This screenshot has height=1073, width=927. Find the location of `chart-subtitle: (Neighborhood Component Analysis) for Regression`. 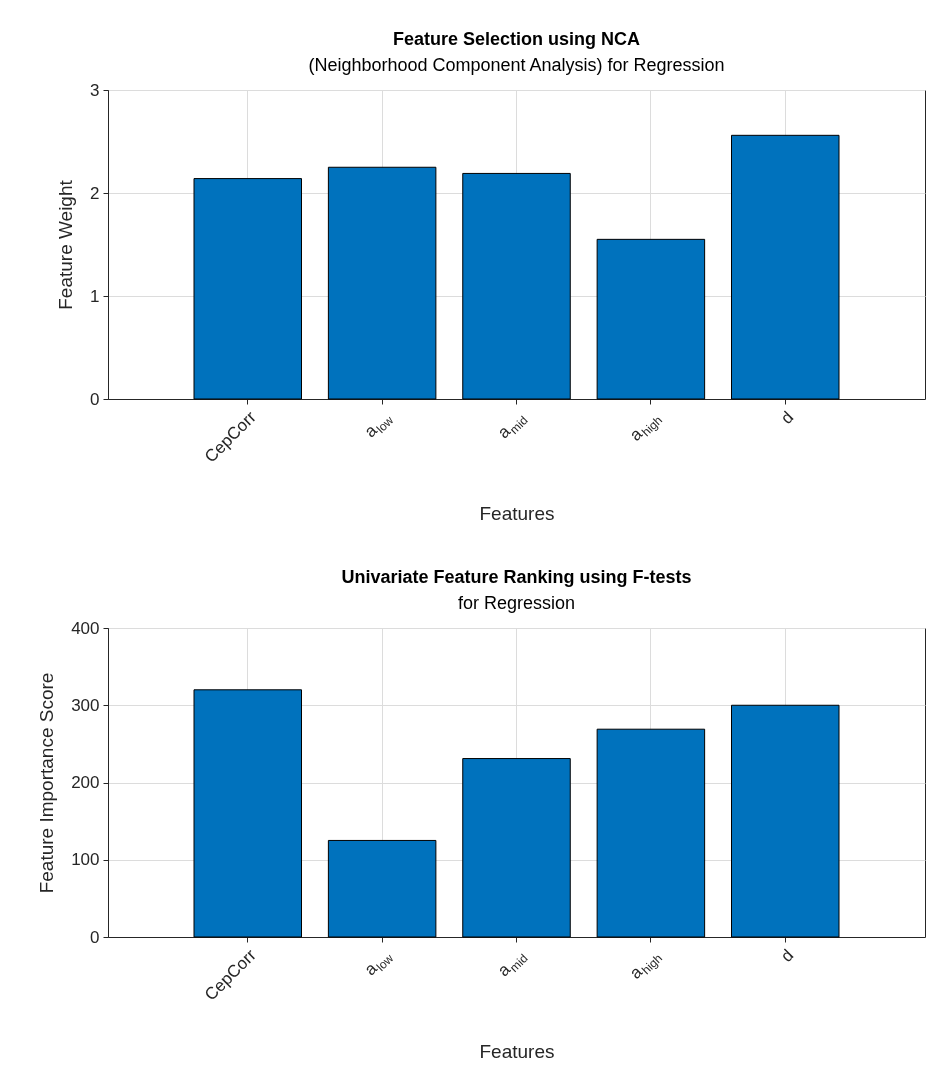

chart-subtitle: (Neighborhood Component Analysis) for Regression is located at coordinates (516, 65).